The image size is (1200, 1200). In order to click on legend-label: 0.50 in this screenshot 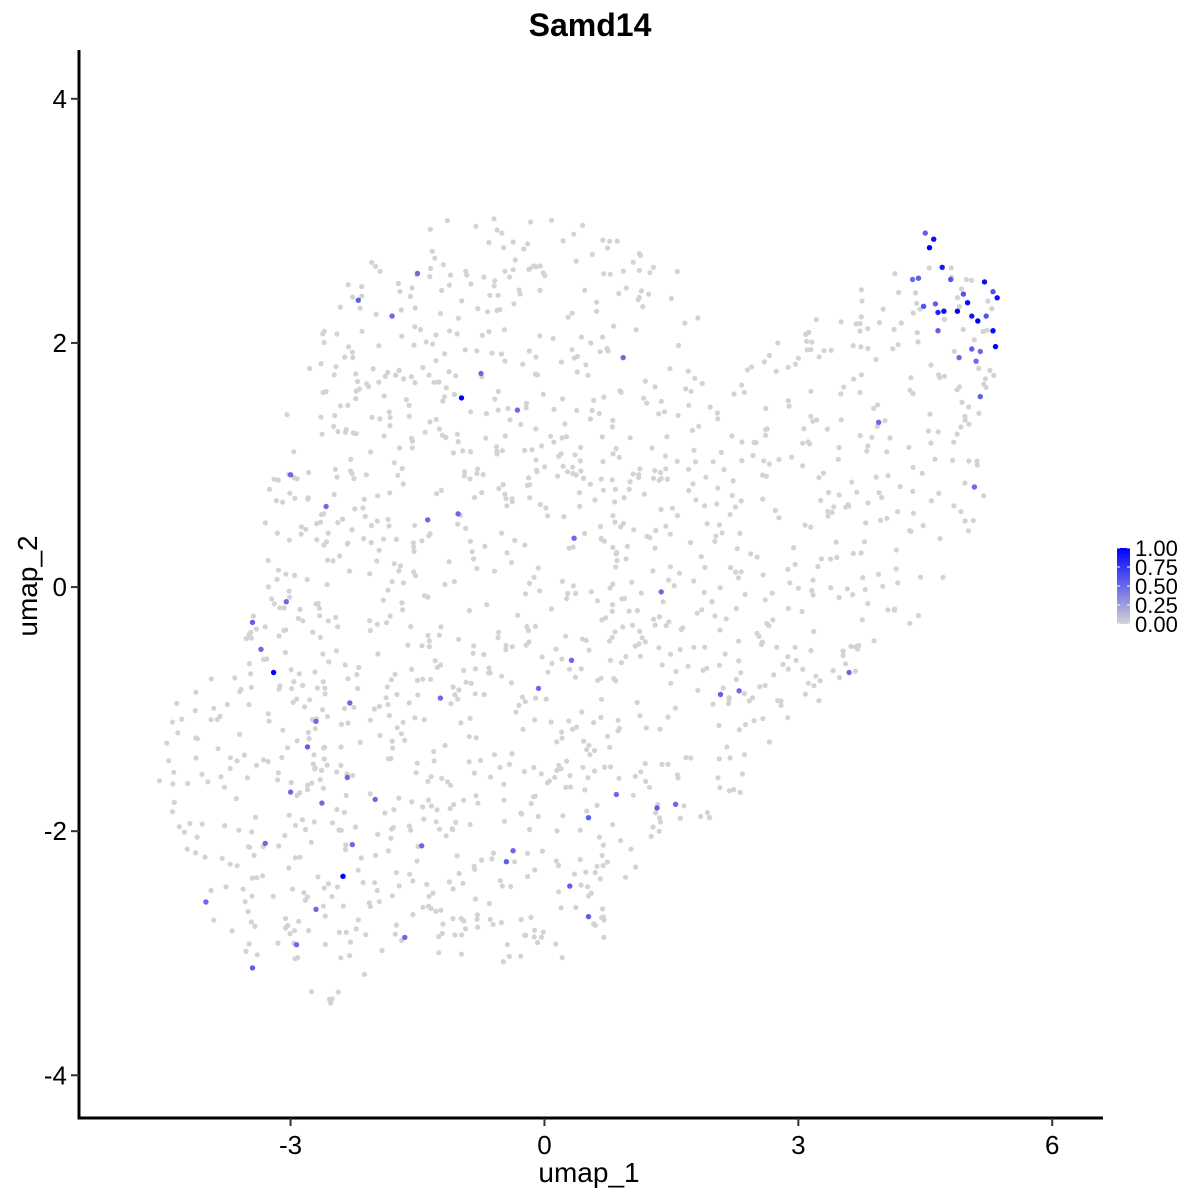, I will do `click(1156, 586)`.